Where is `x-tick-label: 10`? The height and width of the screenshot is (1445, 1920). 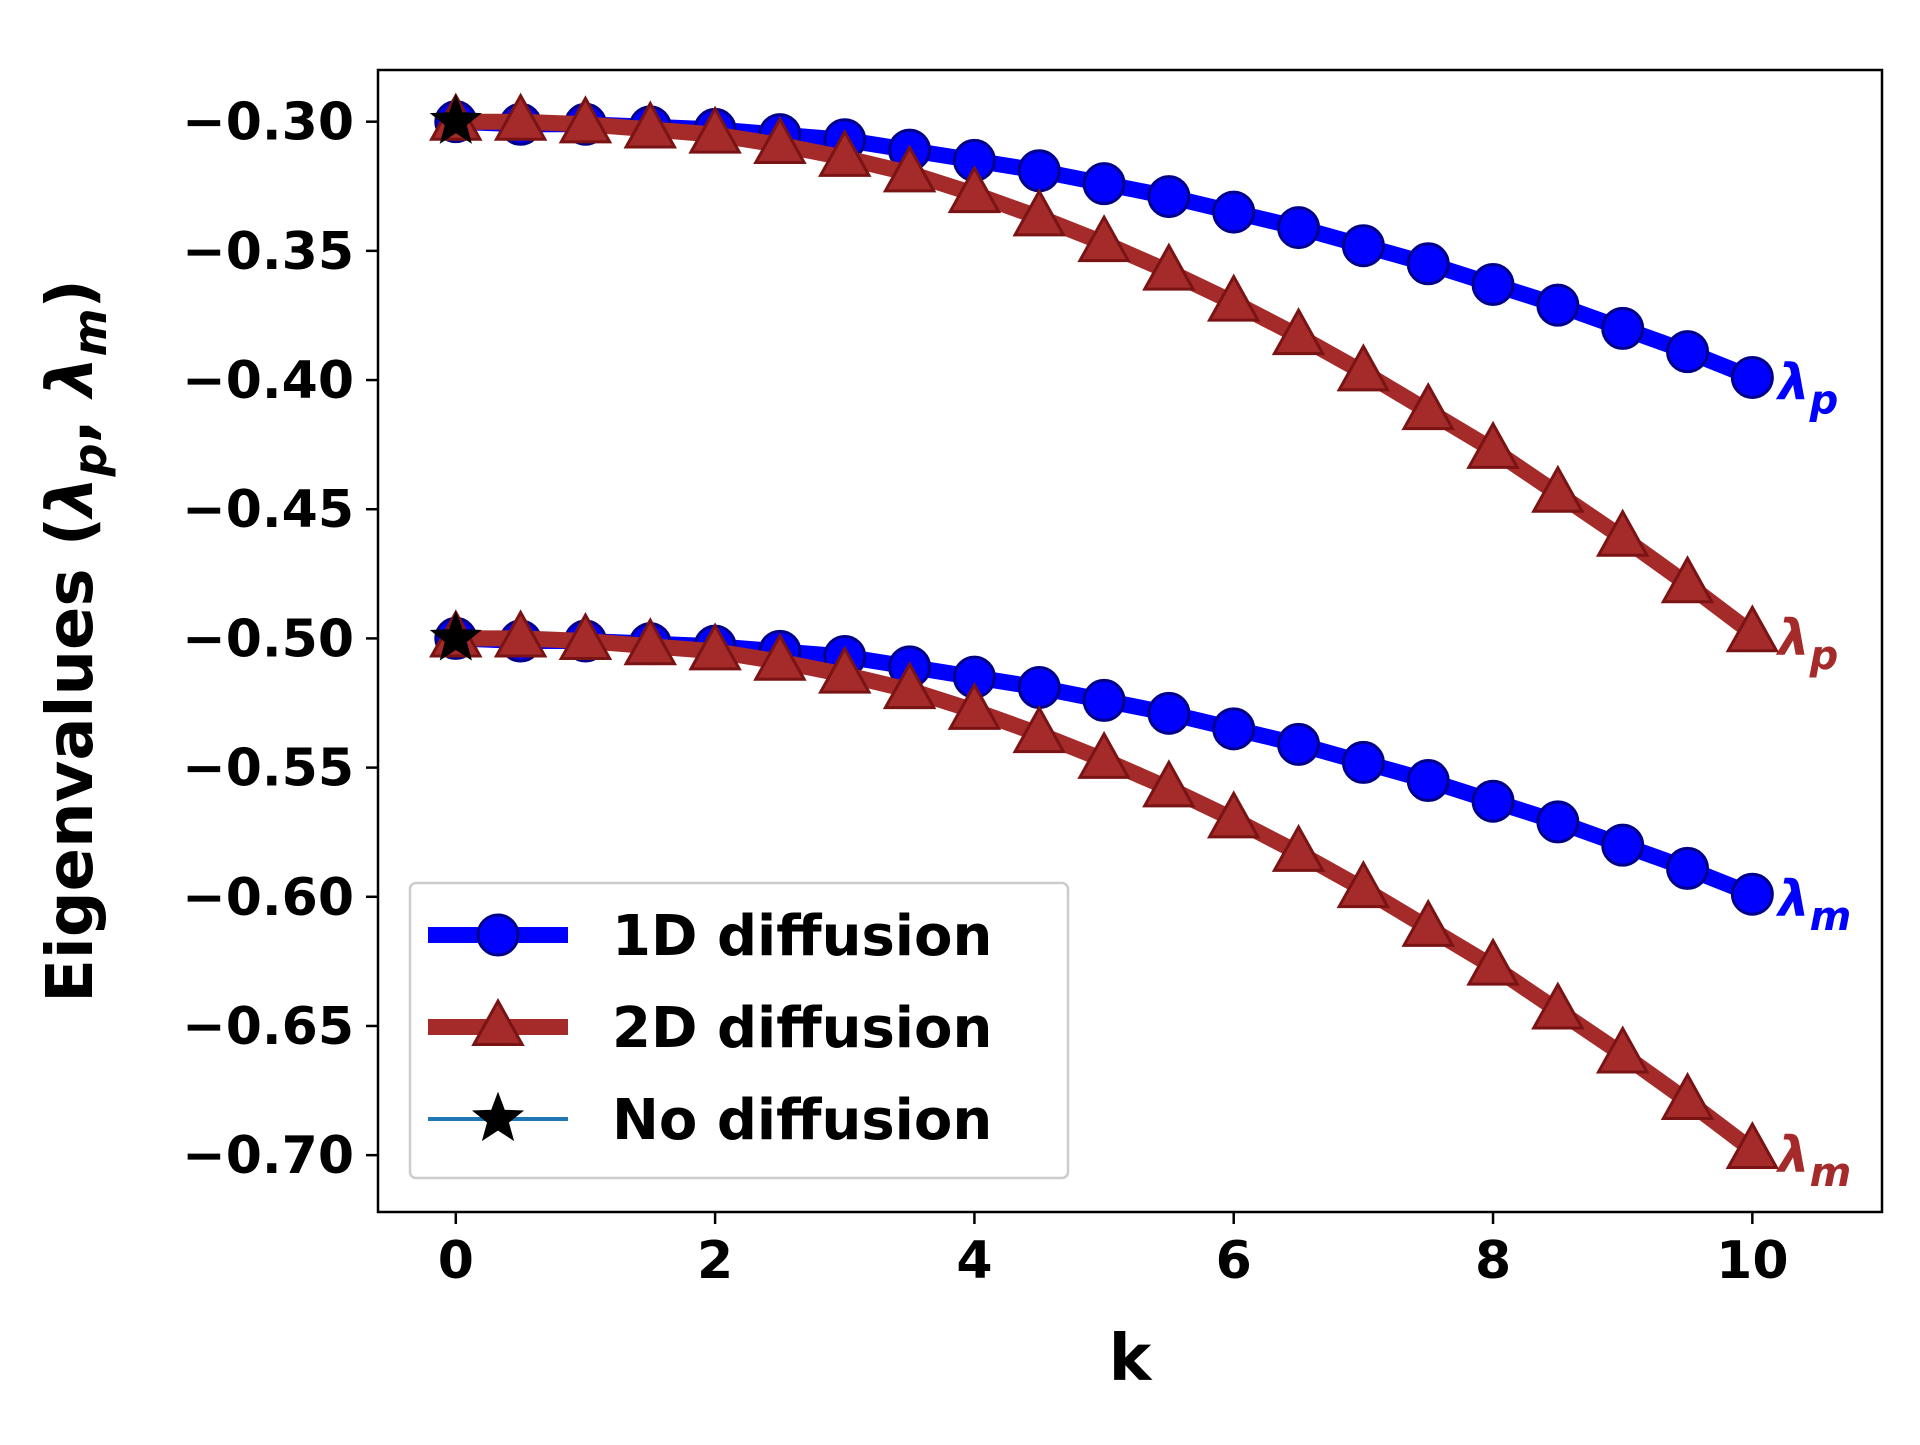
x-tick-label: 10 is located at coordinates (1752, 1261).